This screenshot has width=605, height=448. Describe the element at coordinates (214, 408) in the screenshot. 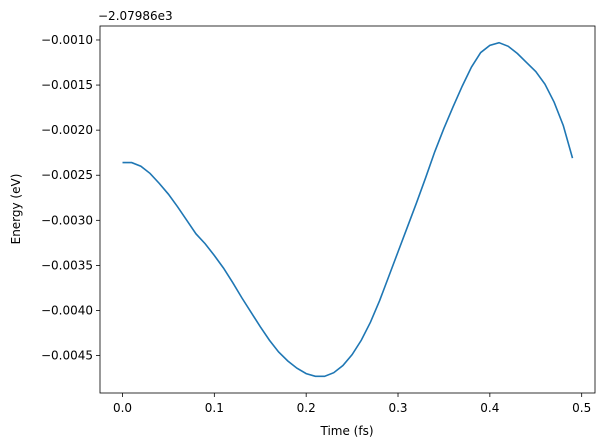

I see `x-tick-label: 0.1` at that location.